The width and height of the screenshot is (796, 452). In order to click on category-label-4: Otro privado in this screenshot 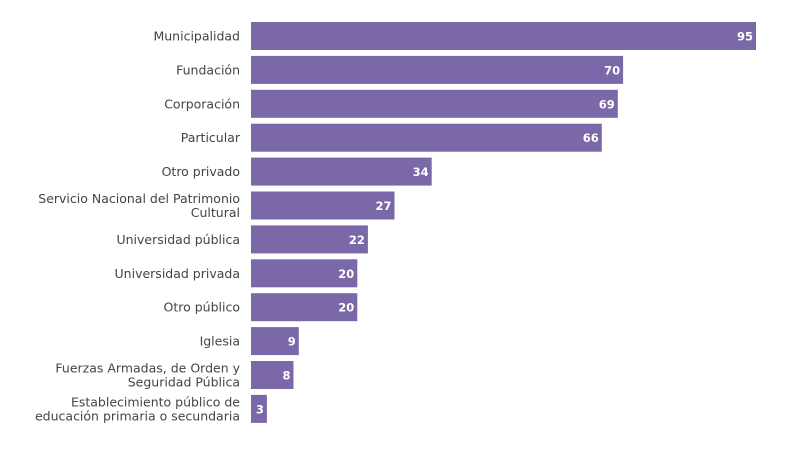, I will do `click(201, 171)`.